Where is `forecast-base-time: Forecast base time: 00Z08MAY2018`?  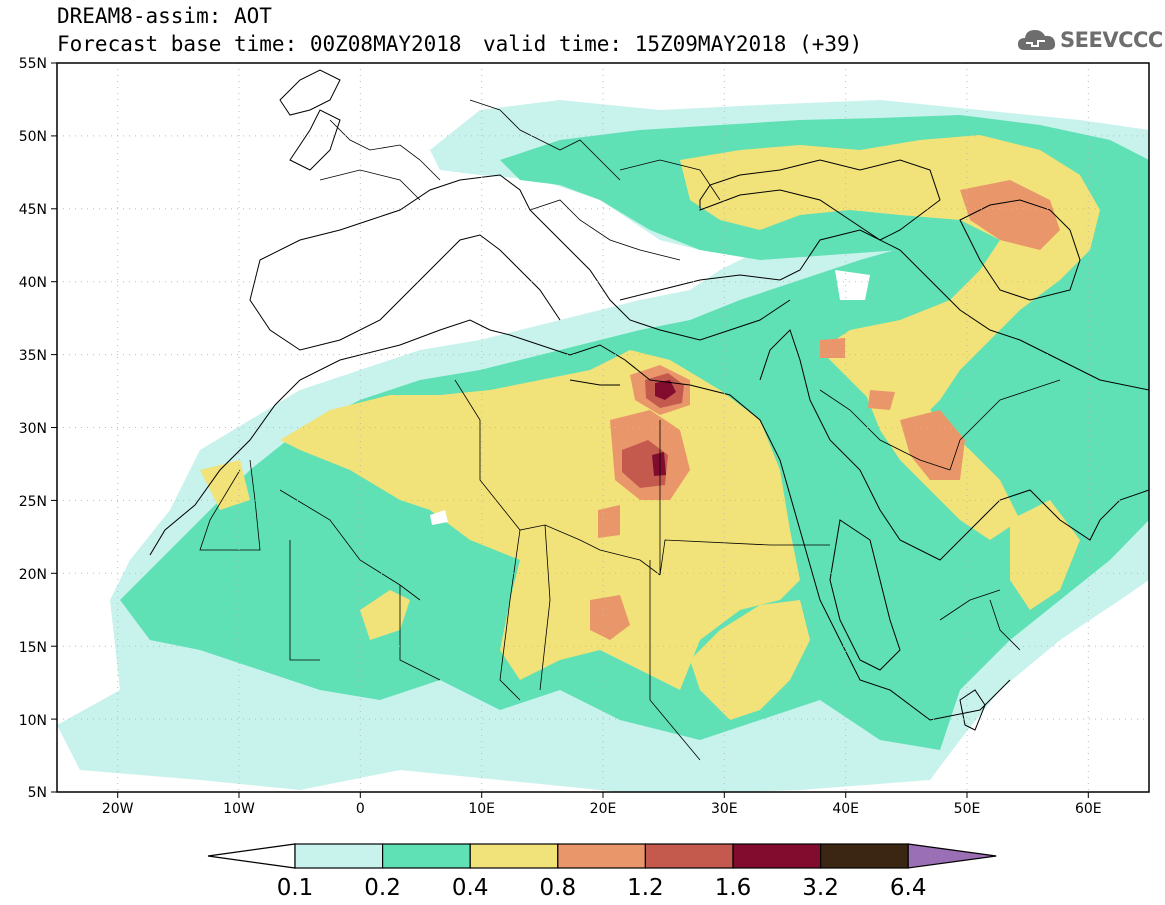 forecast-base-time: Forecast base time: 00Z08MAY2018 is located at coordinates (259, 44).